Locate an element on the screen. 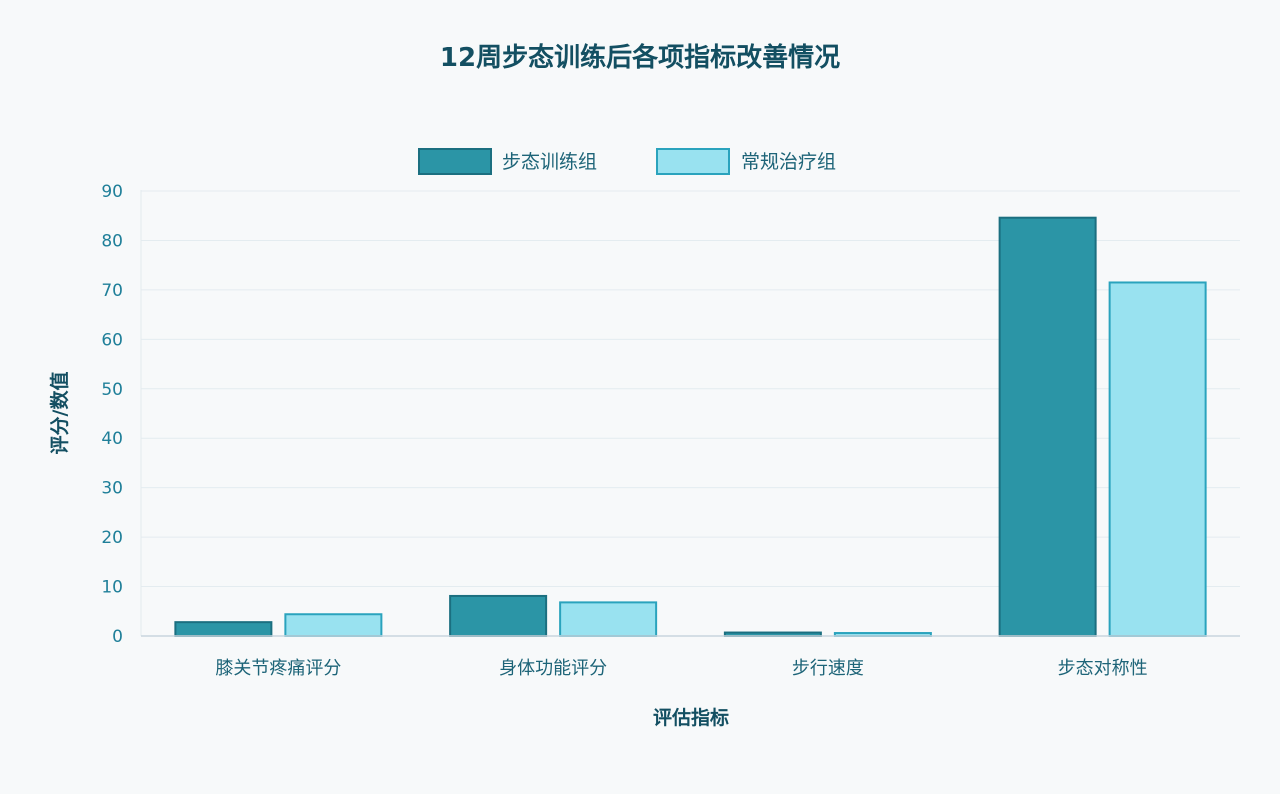 The image size is (1280, 794). y-tick-label: 20 is located at coordinates (112, 538).